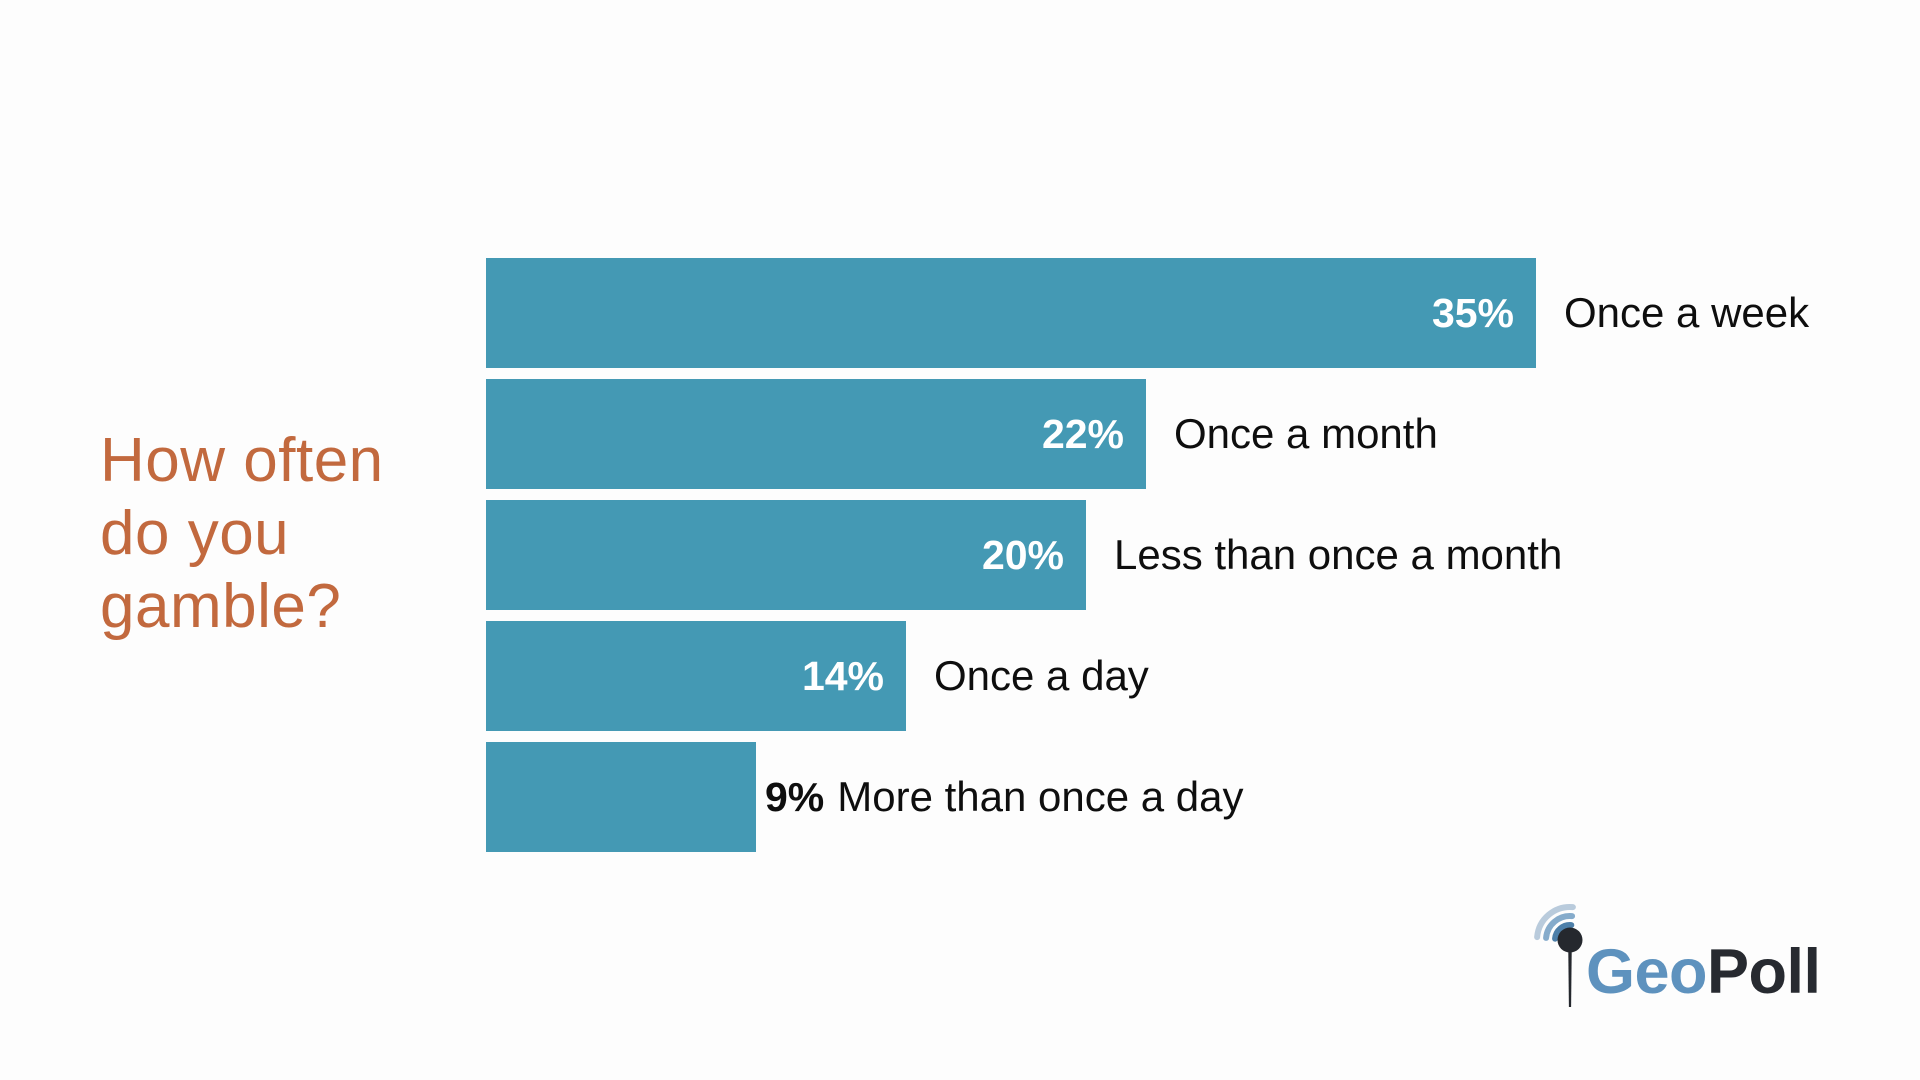 The height and width of the screenshot is (1080, 1920). Describe the element at coordinates (1338, 554) in the screenshot. I see `category-label: Less than once a month` at that location.